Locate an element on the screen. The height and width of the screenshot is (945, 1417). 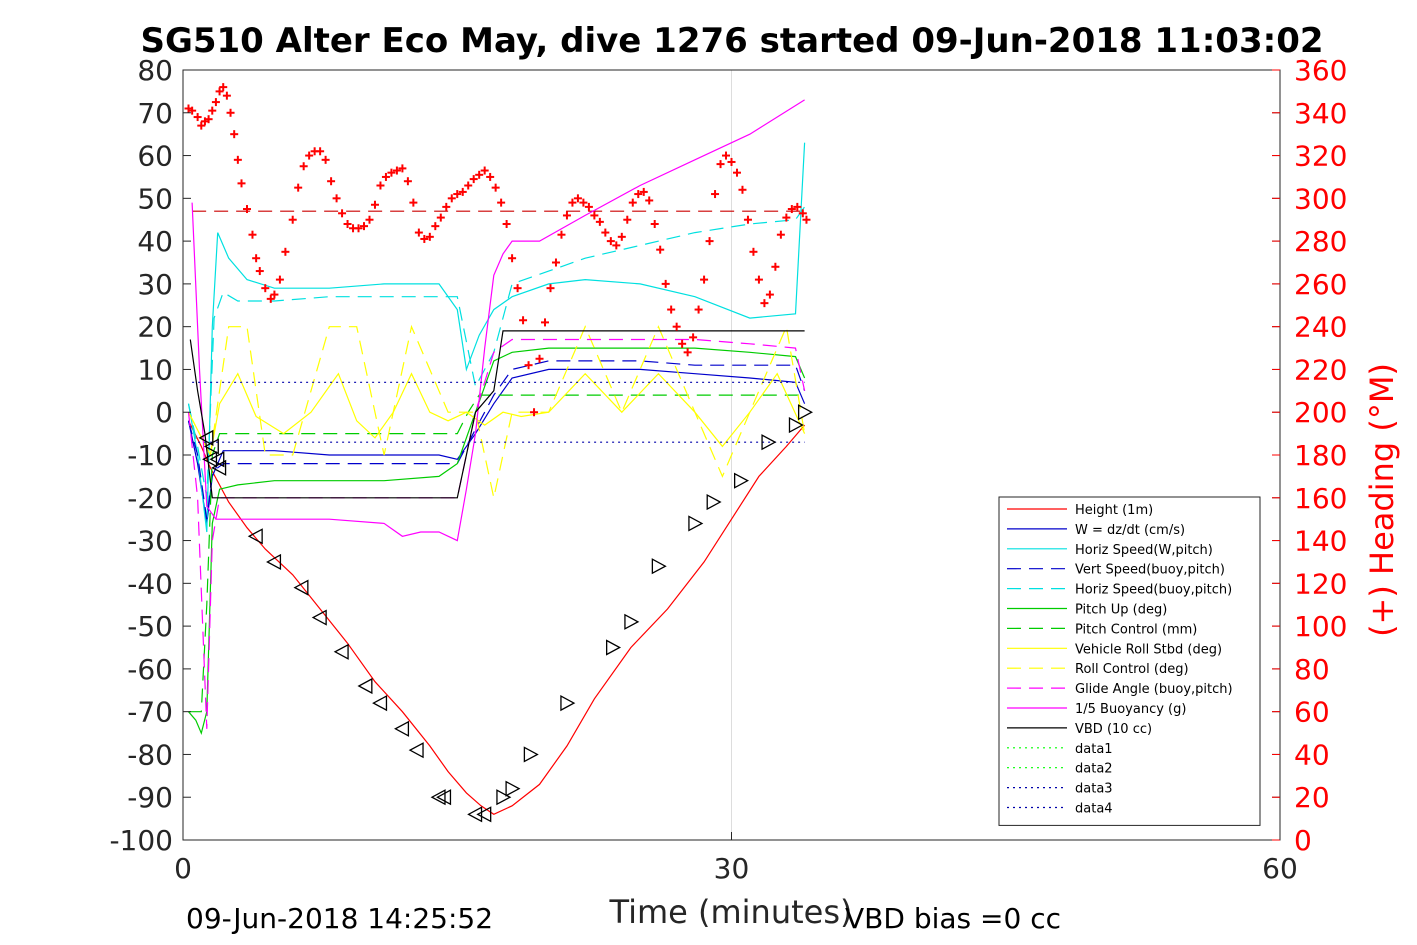
y2-tick-label: 200 is located at coordinates (1320, 412).